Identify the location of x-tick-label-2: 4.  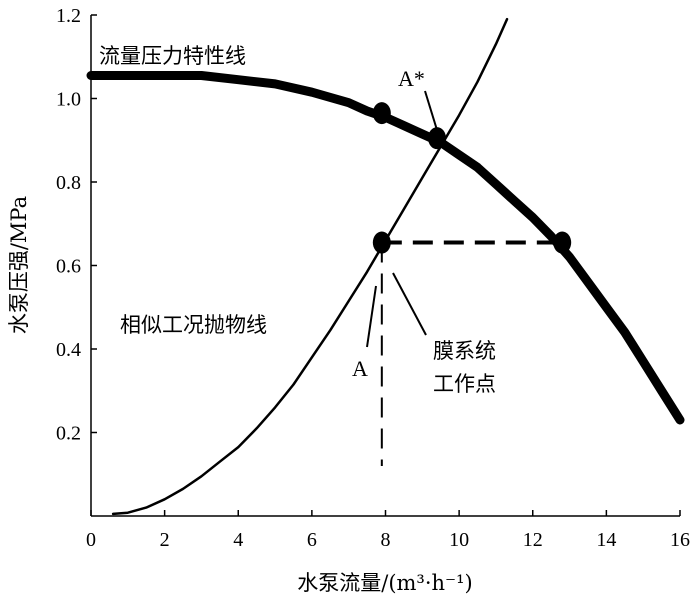
(238, 540).